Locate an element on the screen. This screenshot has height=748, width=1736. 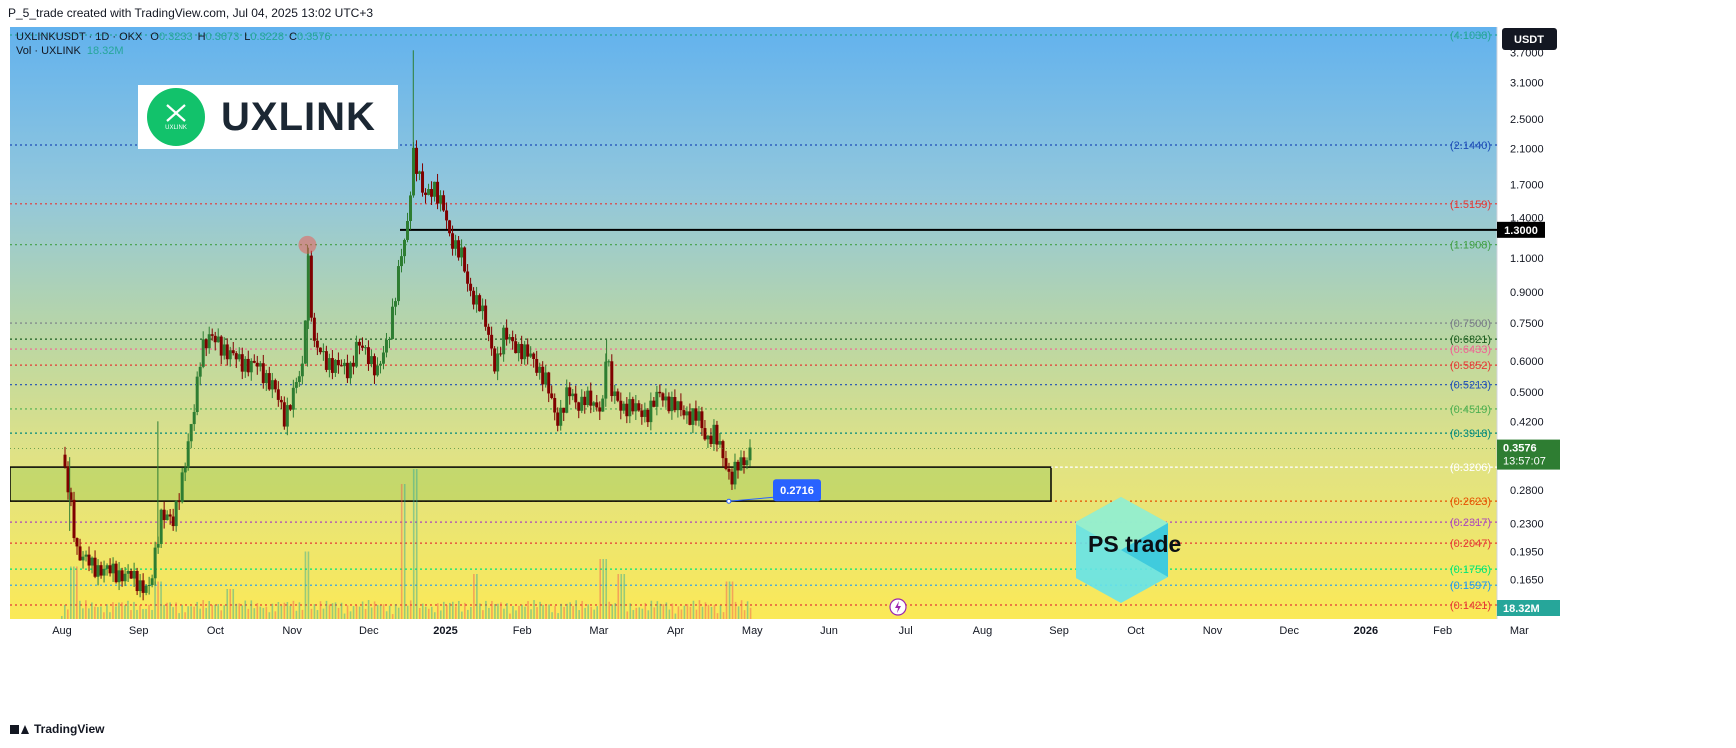
price-axis-background is located at coordinates (1528, 323).